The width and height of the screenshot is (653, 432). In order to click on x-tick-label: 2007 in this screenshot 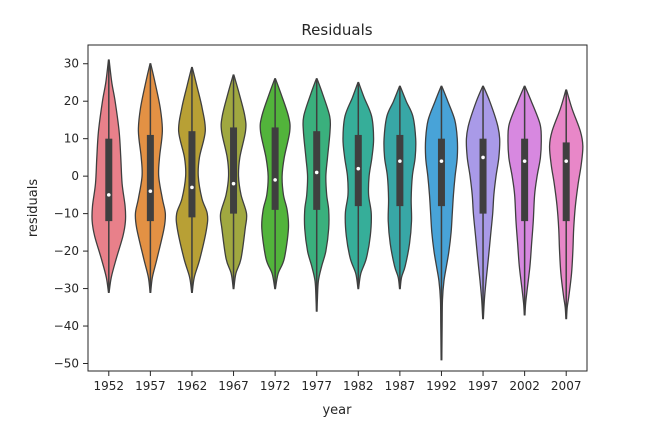, I will do `click(566, 386)`.